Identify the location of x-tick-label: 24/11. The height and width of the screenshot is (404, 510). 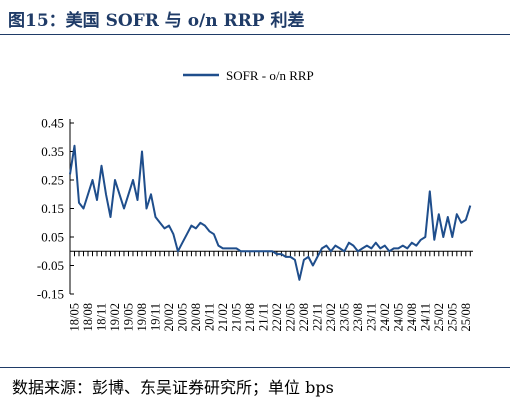
(425, 317).